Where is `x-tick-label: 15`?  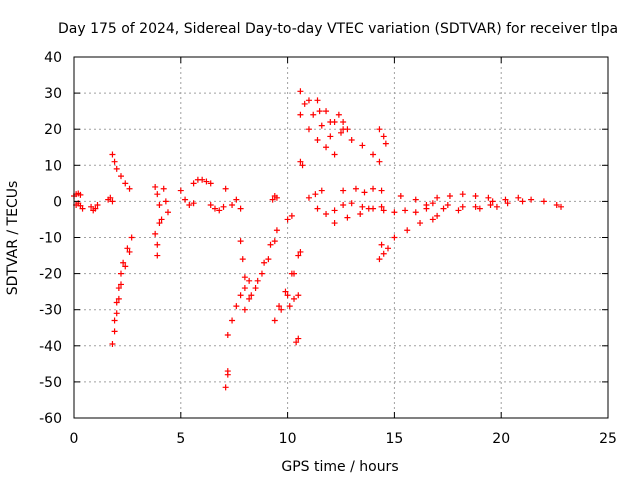 x-tick-label: 15 is located at coordinates (394, 439).